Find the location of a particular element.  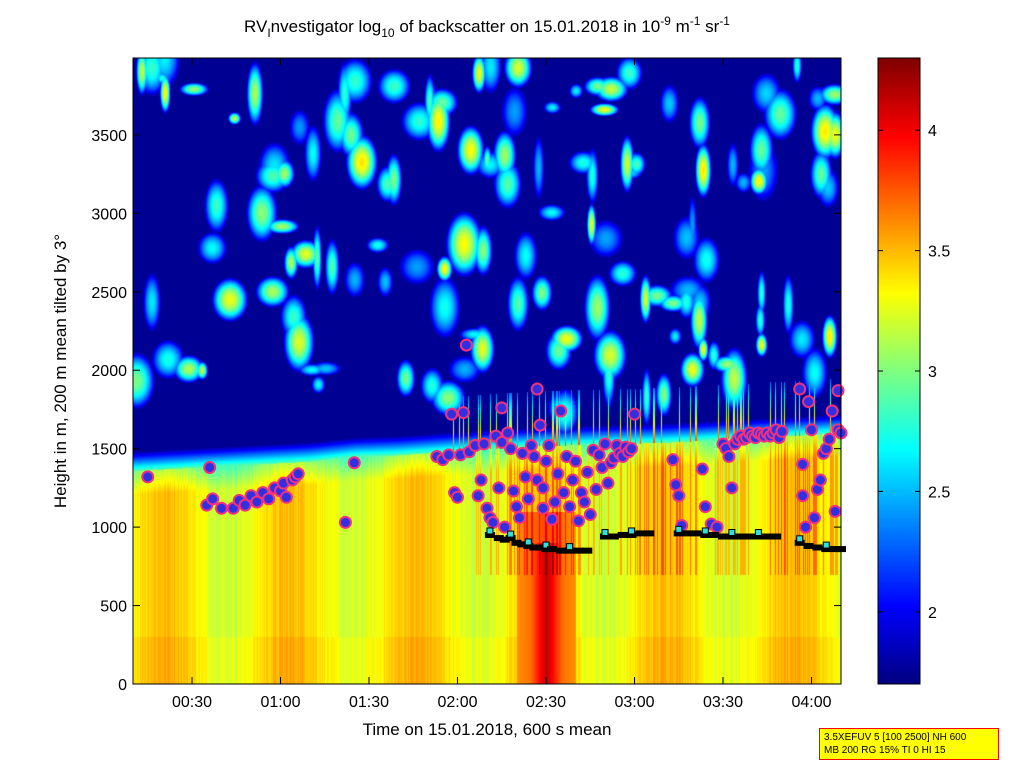

y-tick-label: 1000 is located at coordinates (109, 528).